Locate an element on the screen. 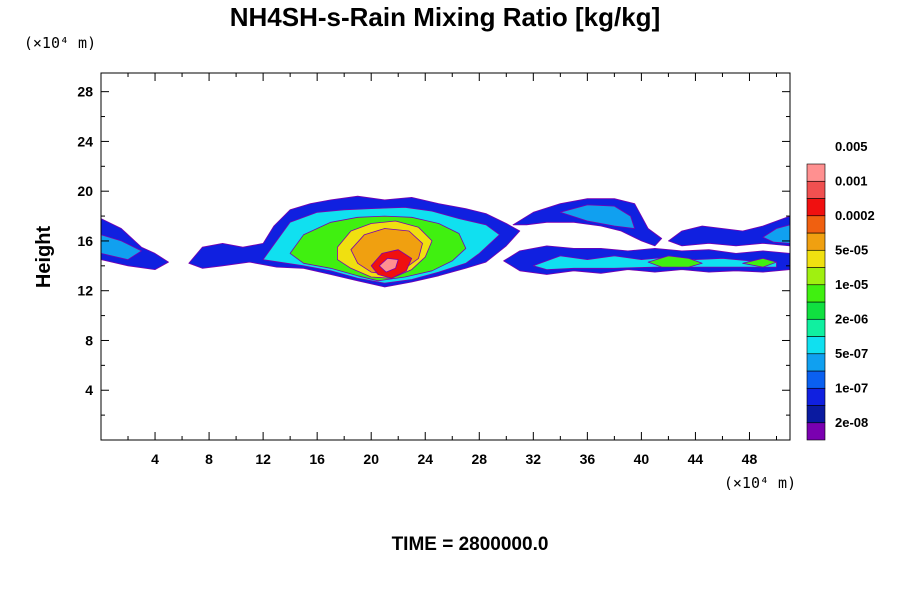 This screenshot has width=900, height=600. x-tick-label: 44 is located at coordinates (696, 459).